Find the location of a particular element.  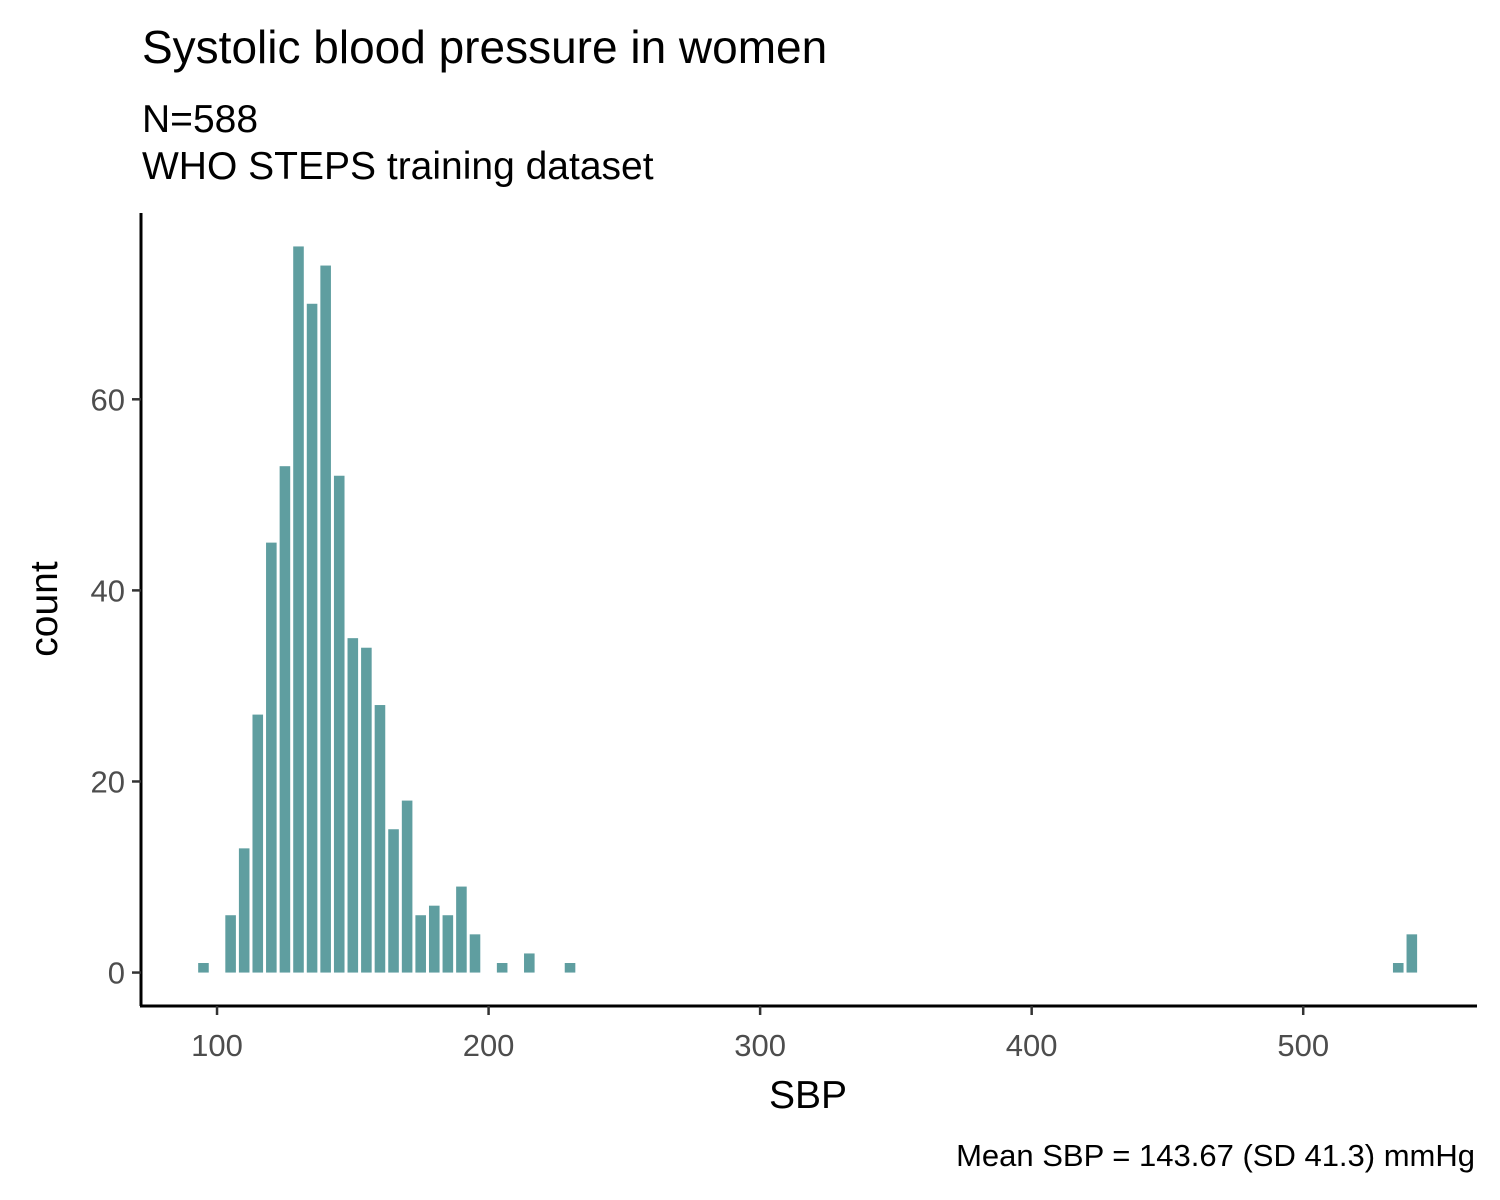

x-tick-label: 100 is located at coordinates (217, 1045).